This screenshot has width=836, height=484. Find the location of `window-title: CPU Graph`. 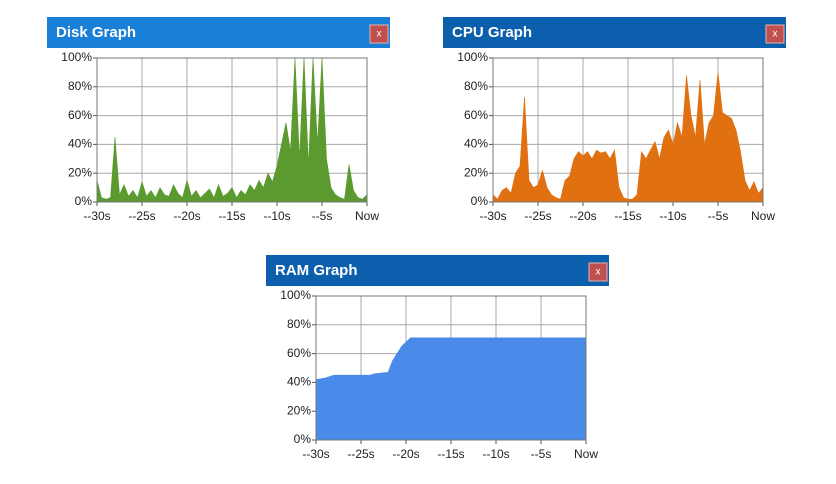

window-title: CPU Graph is located at coordinates (492, 32).